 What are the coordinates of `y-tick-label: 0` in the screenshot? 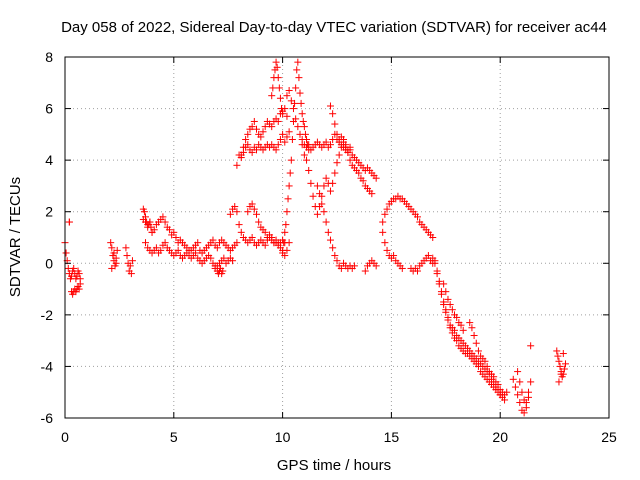 It's located at (49, 263).